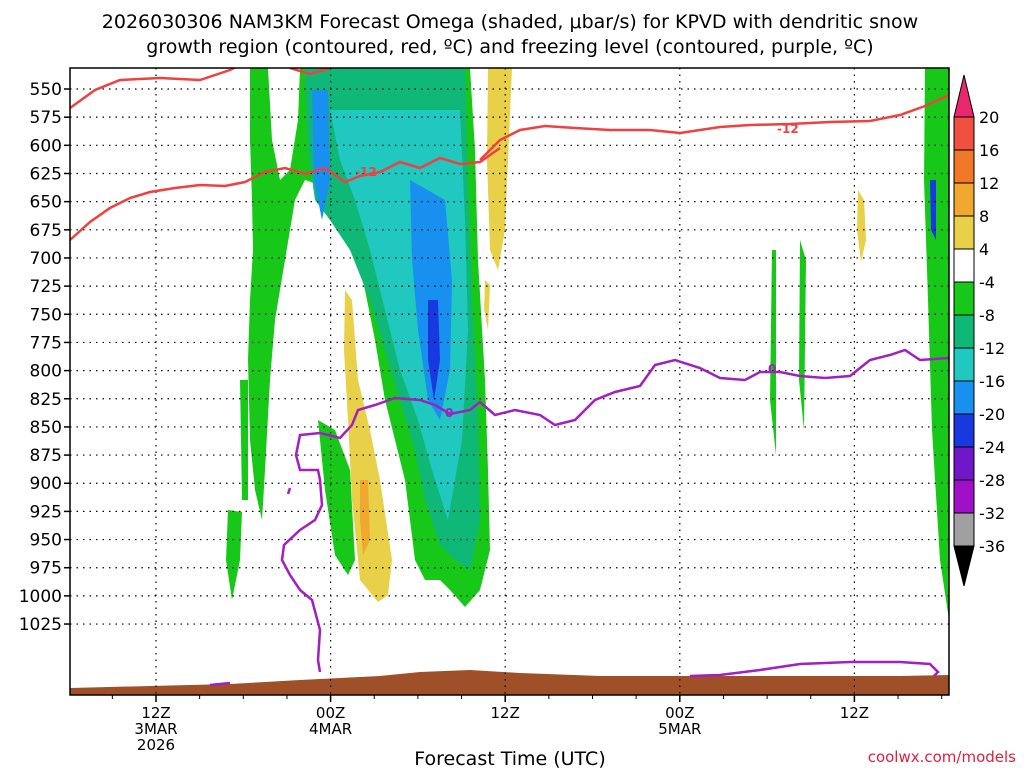  Describe the element at coordinates (964, 566) in the screenshot. I see `colorbar-arrow-bottom` at that location.